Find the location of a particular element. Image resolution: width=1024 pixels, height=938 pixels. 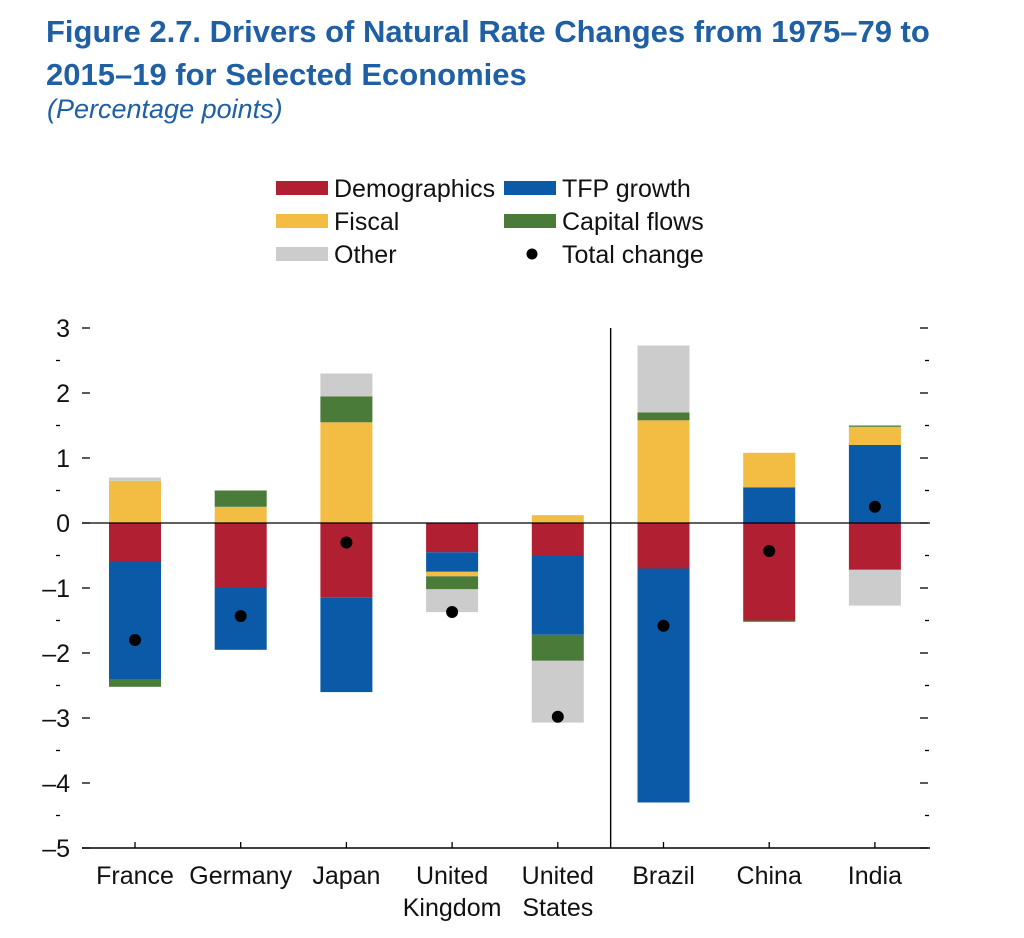

legend-label-capital-flows: Capital flows is located at coordinates (633, 222).